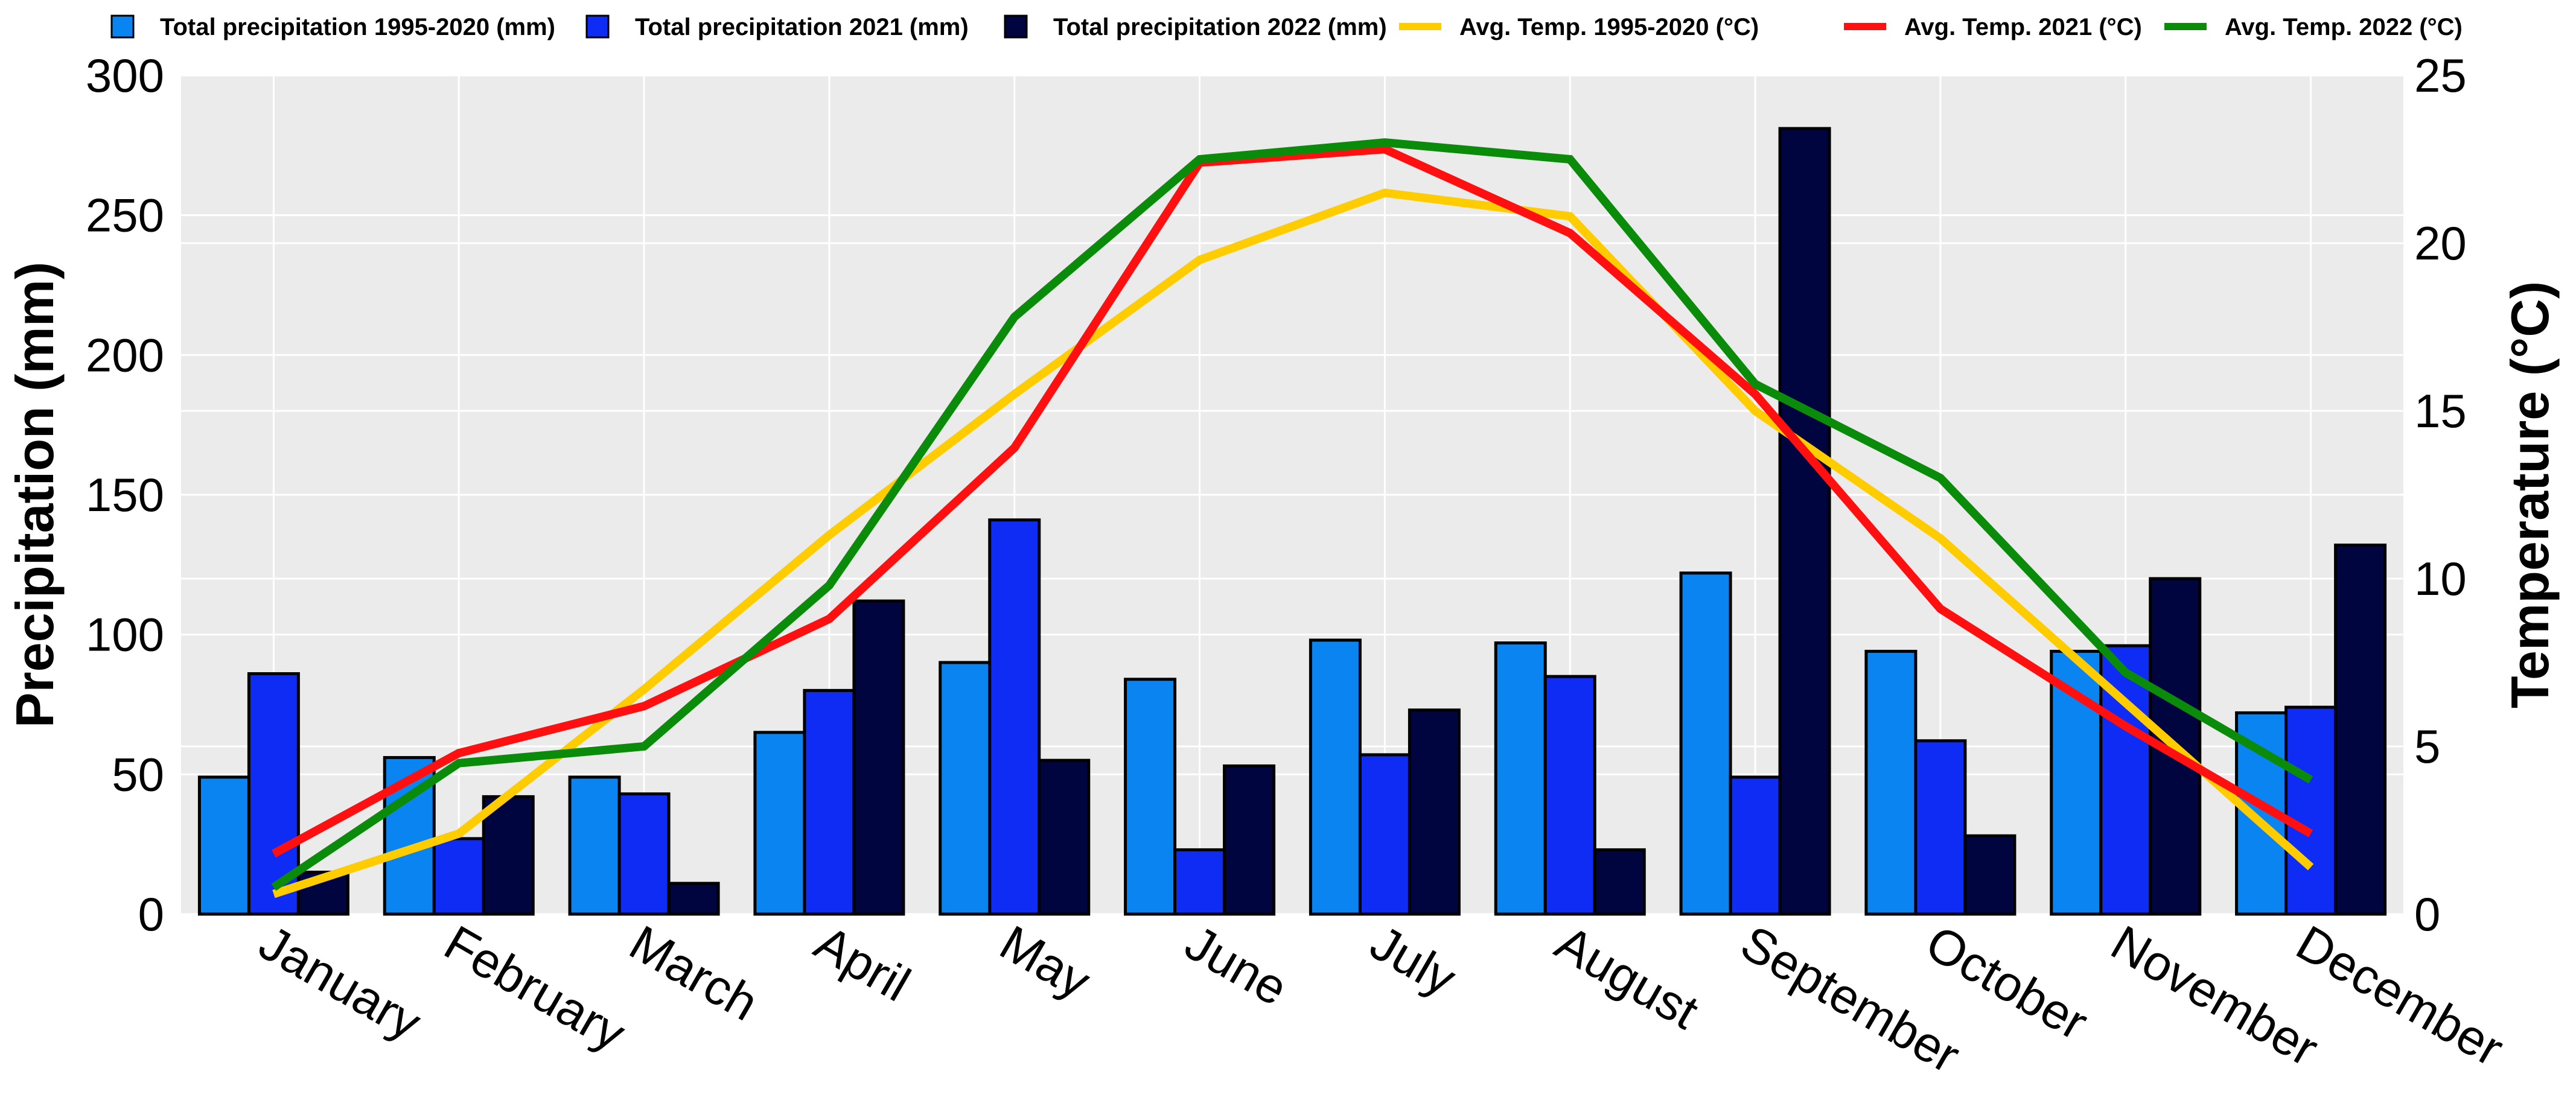  What do you see at coordinates (1413, 961) in the screenshot?
I see `month-label-july: July` at bounding box center [1413, 961].